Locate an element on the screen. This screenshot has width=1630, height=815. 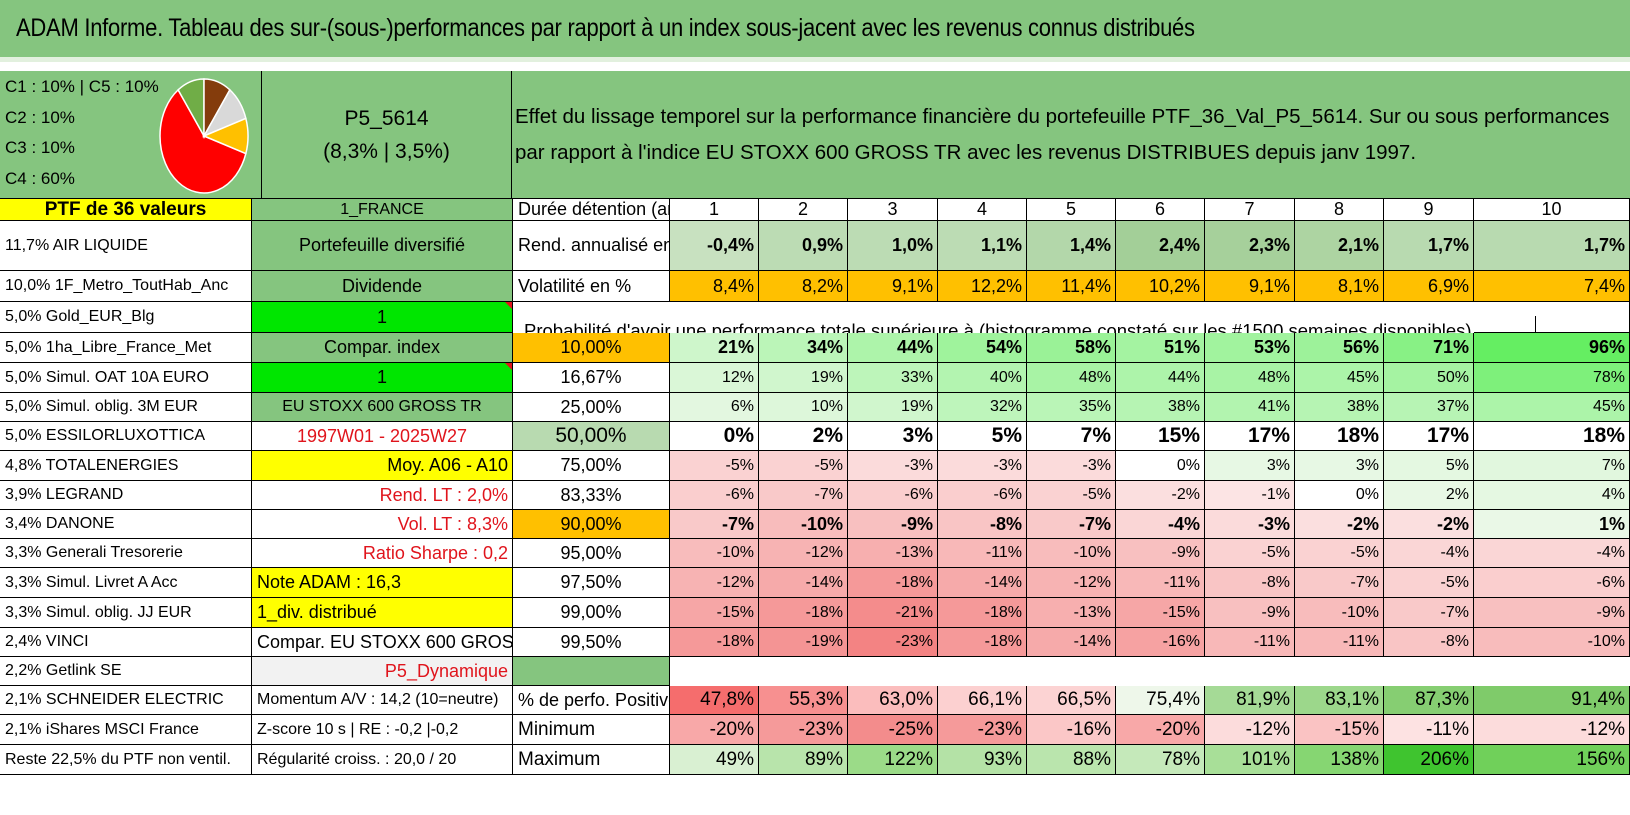
probability-value: 54% is located at coordinates (982, 348).